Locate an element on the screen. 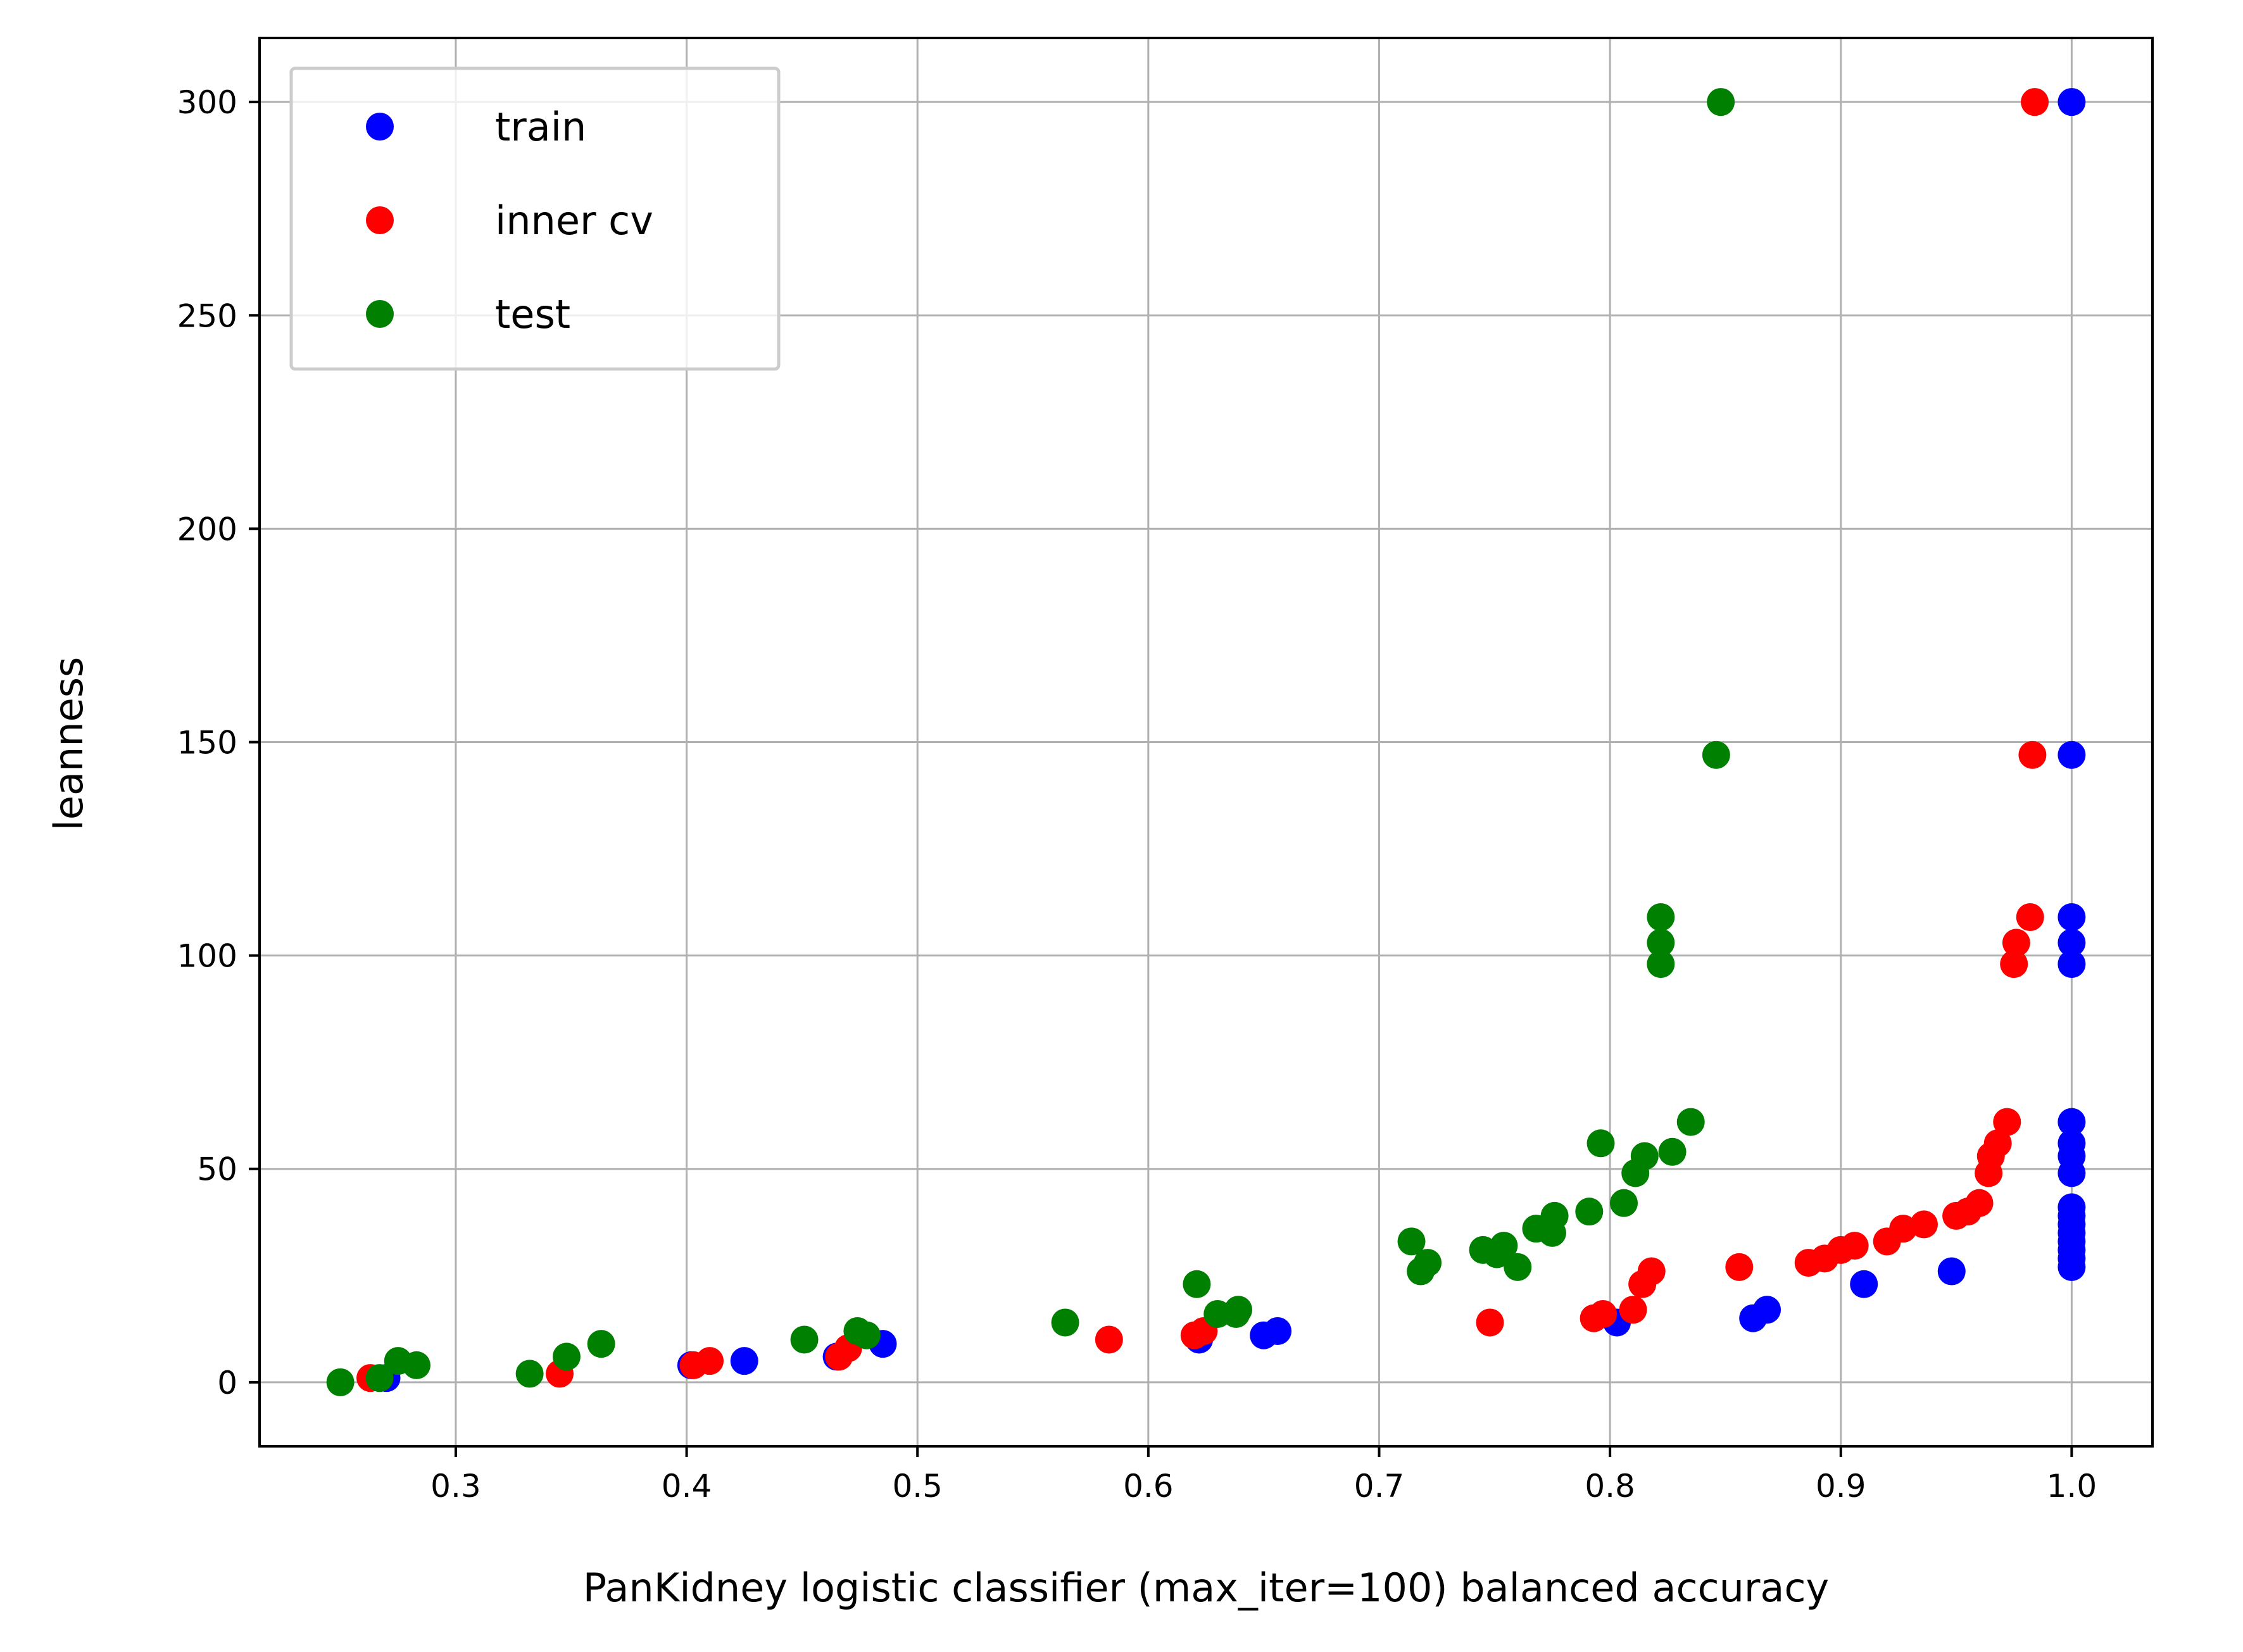 The image size is (2243, 1652). legend-box is located at coordinates (535, 218).